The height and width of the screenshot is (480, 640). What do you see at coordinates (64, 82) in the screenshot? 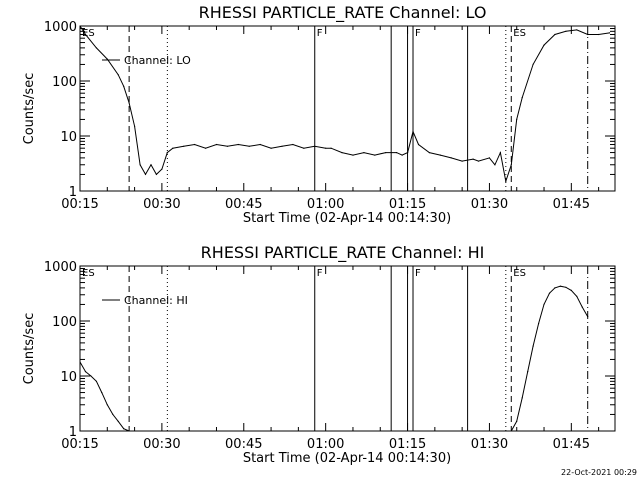
I see `y-tick-label: 100` at bounding box center [64, 82].